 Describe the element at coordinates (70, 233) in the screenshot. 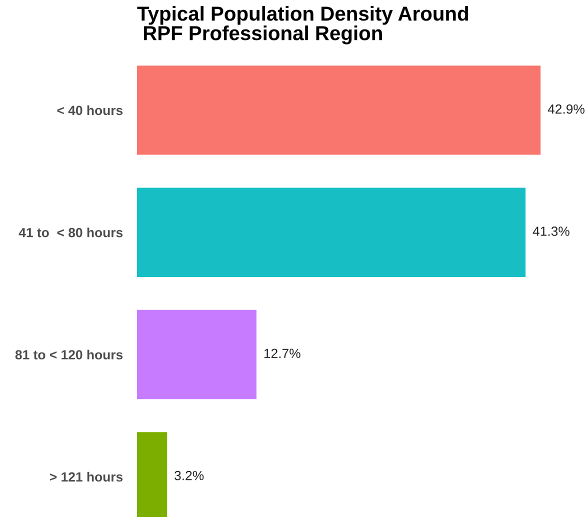

I see `y-tick-label: 41 to < 80 hours` at that location.